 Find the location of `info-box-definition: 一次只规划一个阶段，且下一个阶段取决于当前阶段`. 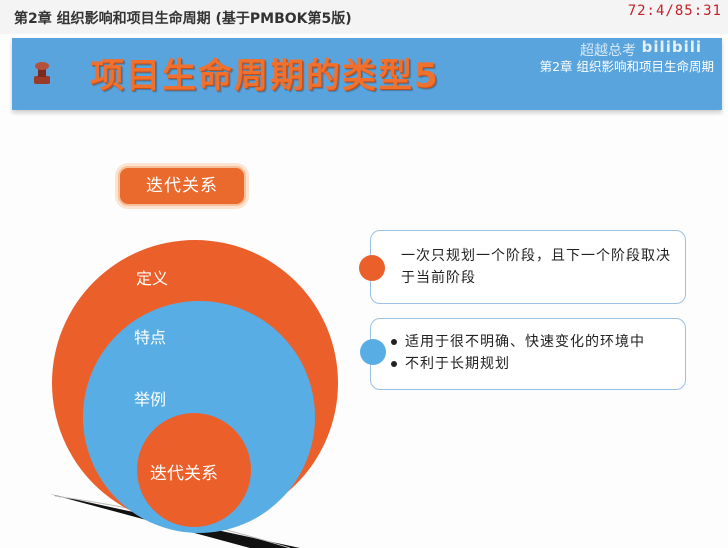

info-box-definition: 一次只规划一个阶段，且下一个阶段取决于当前阶段 is located at coordinates (528, 267).